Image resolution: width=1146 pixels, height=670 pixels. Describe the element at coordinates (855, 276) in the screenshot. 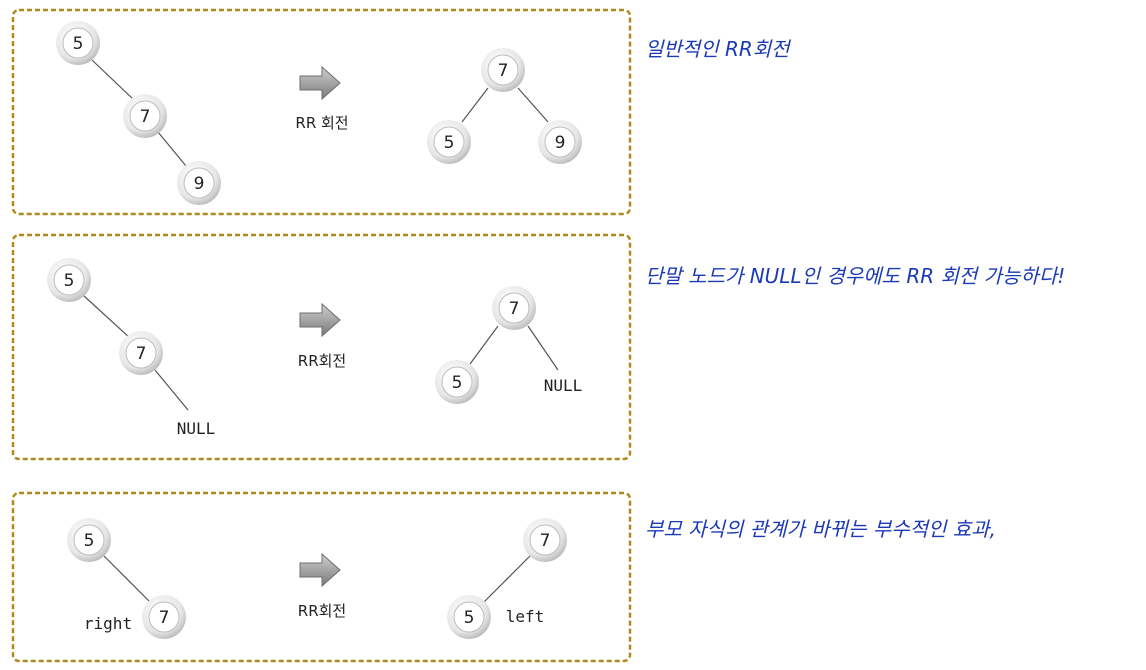

I see `panel-2-note: 단말 노드가 NULL인 경우에도 RR 회전 가능하다!` at that location.